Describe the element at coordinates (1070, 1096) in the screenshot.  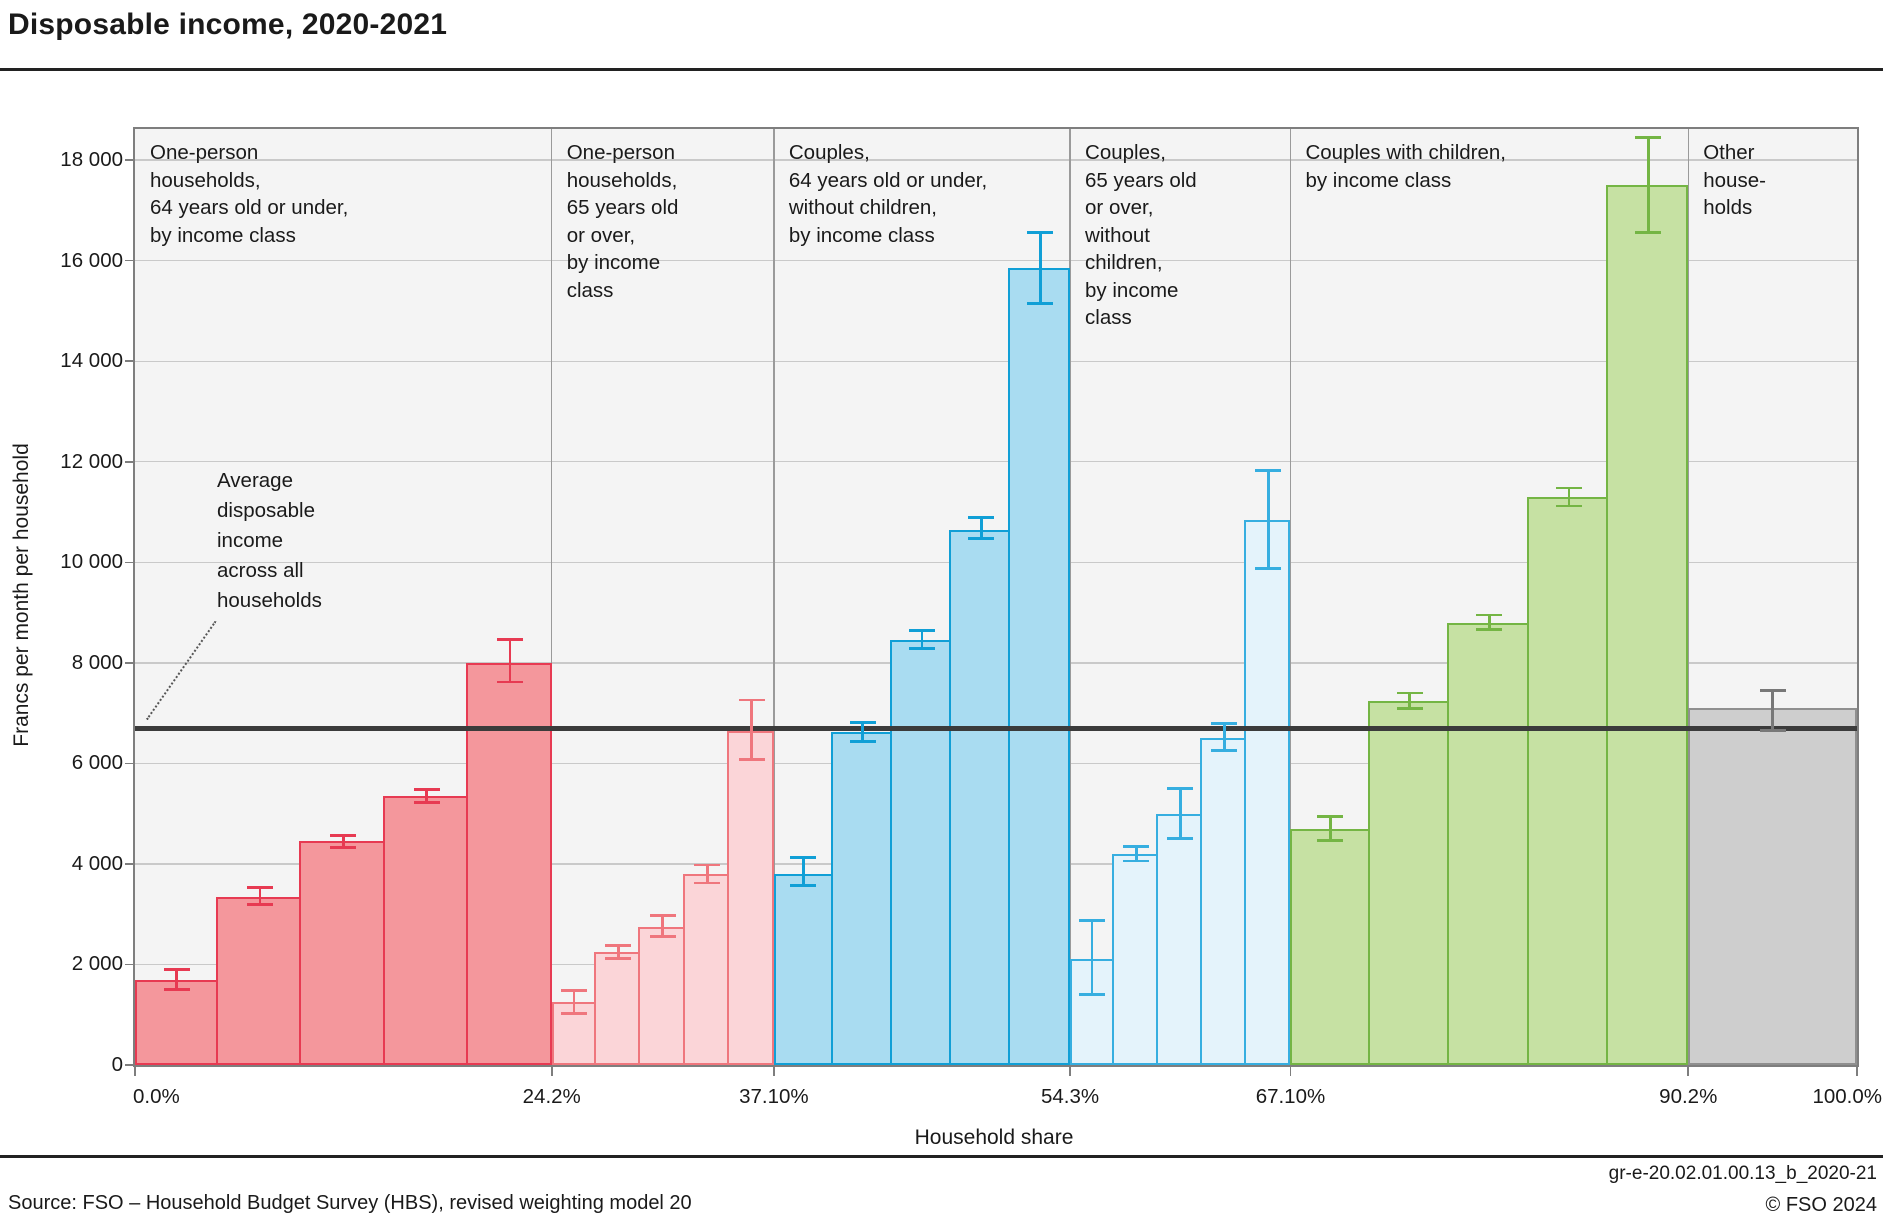
I see `x-tick-label: 54.3%` at that location.